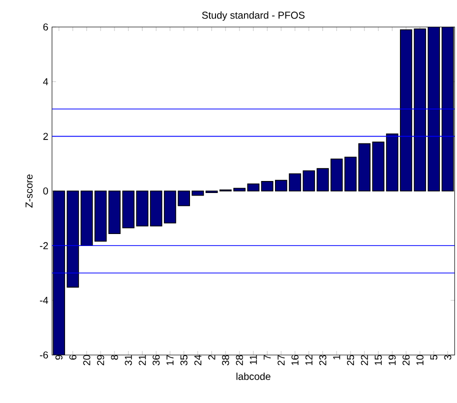 This screenshot has width=457, height=403. I want to click on x-tick-label: 12, so click(308, 360).